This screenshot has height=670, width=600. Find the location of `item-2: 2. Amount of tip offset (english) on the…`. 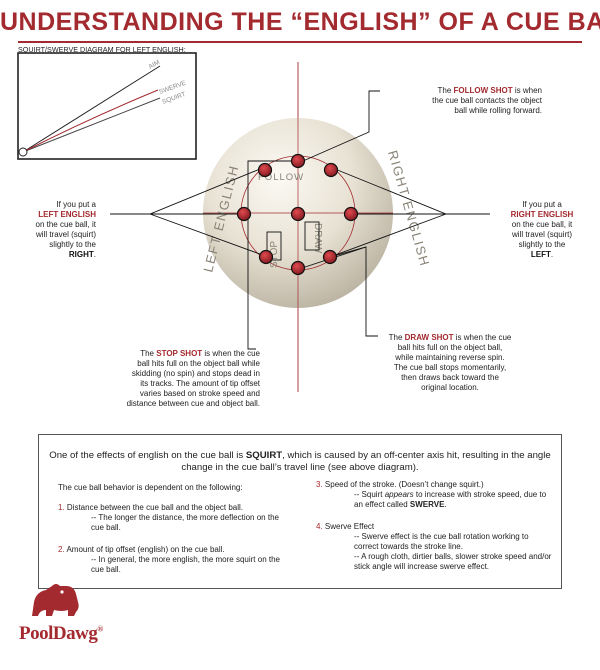

item-2: 2. Amount of tip offset (english) on the… is located at coordinates (141, 549).